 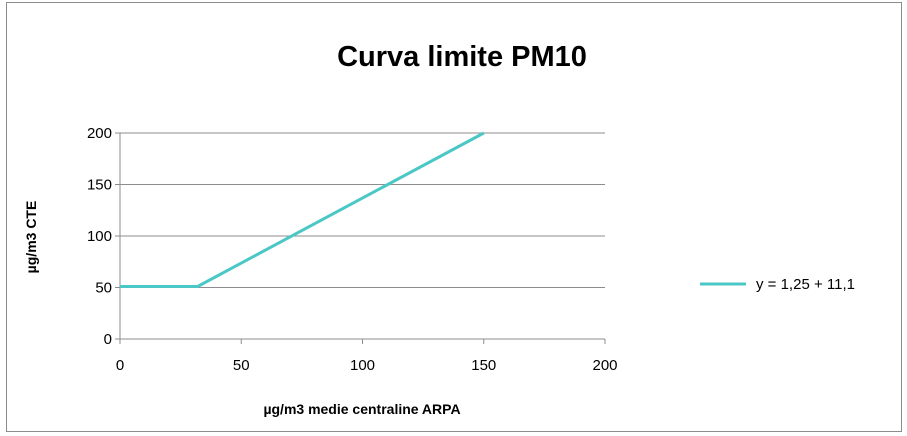 I want to click on x-tick-label: 100, so click(x=362, y=365).